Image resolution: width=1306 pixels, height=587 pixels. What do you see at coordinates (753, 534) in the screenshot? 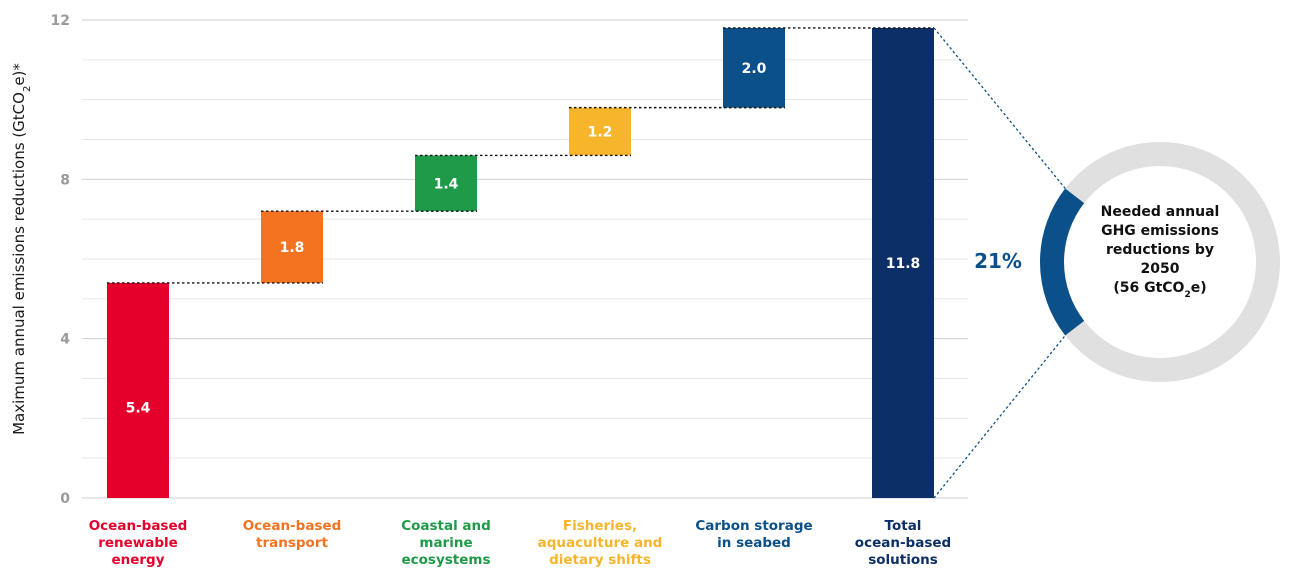
I see `category-label: Carbon storage in seabed` at bounding box center [753, 534].